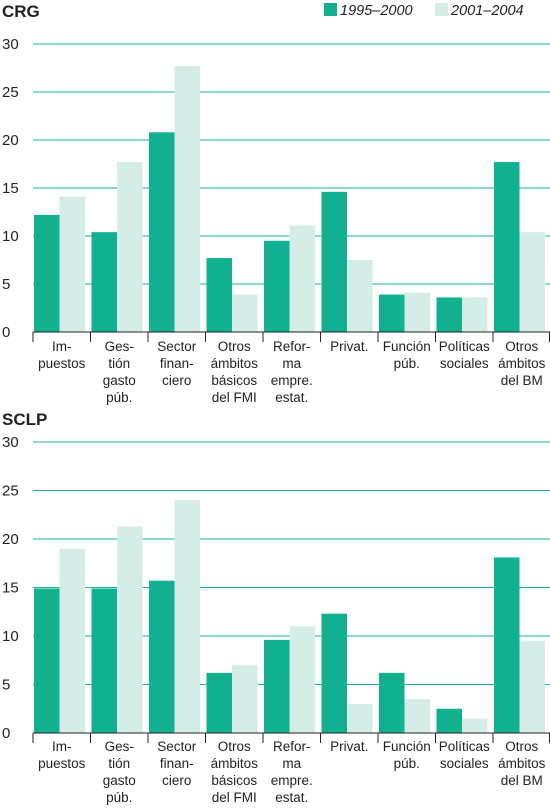  I want to click on chart-title-sclp: SCLP, so click(24, 419).